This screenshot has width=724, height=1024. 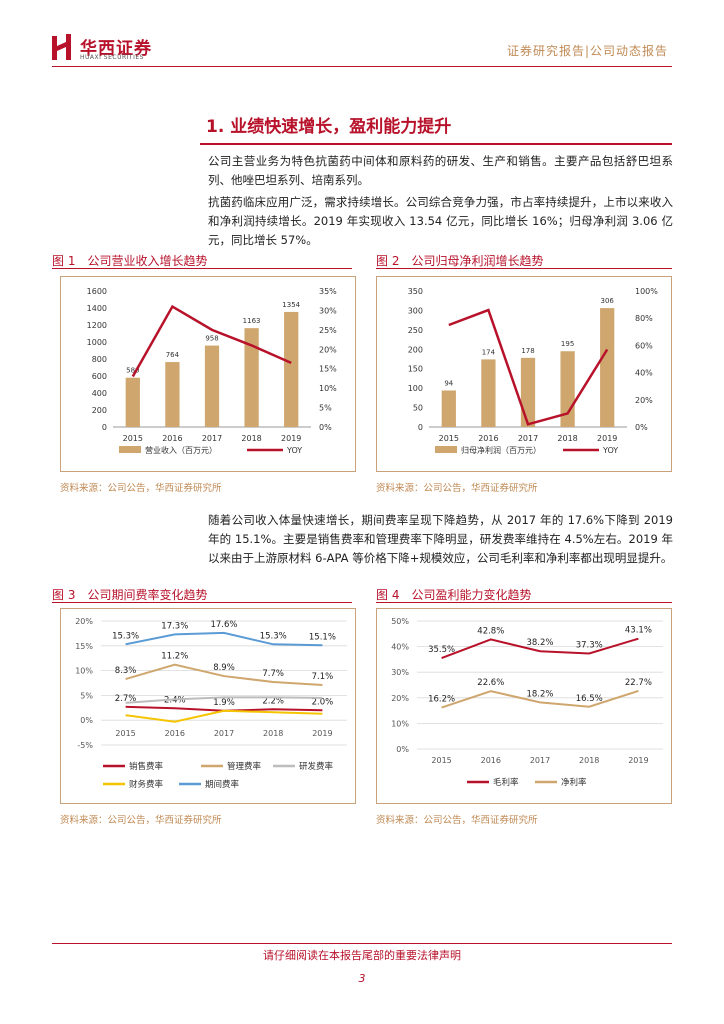 What do you see at coordinates (400, 647) in the screenshot?
I see `y-axis-tick-label: 40%` at bounding box center [400, 647].